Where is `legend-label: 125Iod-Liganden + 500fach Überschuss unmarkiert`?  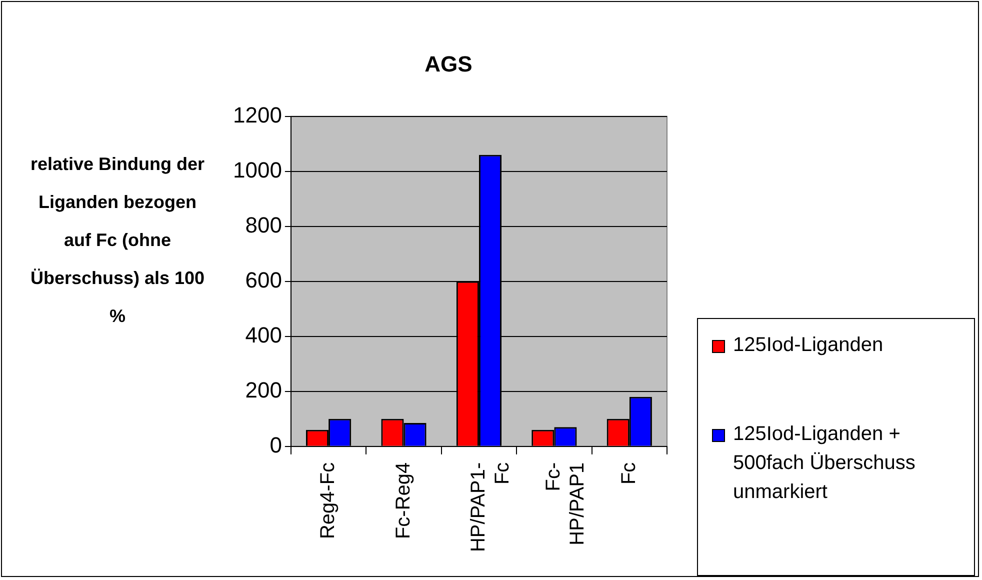
legend-label: 125Iod-Liganden + 500fach Überschuss unmarkiert is located at coordinates (824, 463).